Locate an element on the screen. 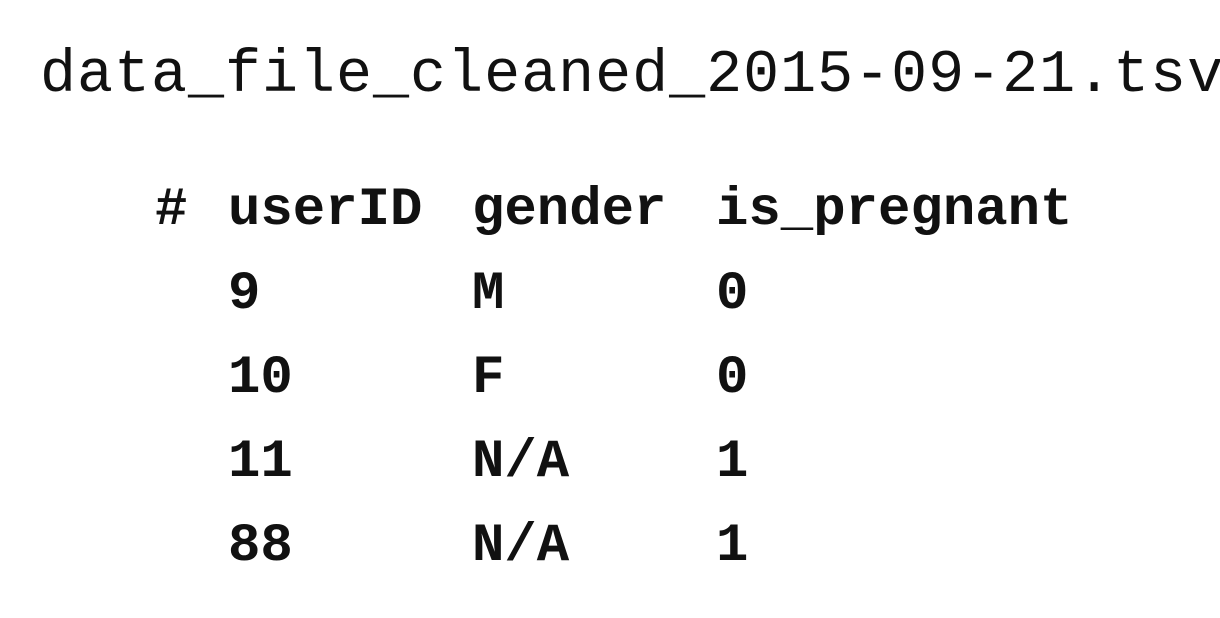  column-header-userid: userID is located at coordinates (325, 210).